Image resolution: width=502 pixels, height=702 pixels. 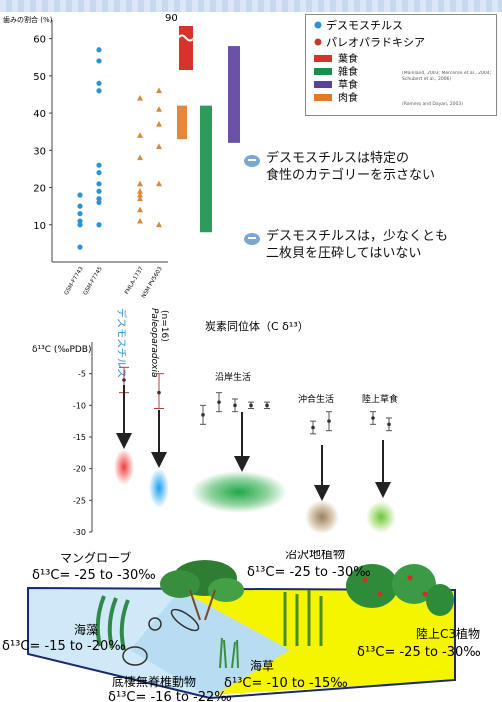 I want to click on iso-col-paleo-n: (n=16), so click(x=164, y=326).